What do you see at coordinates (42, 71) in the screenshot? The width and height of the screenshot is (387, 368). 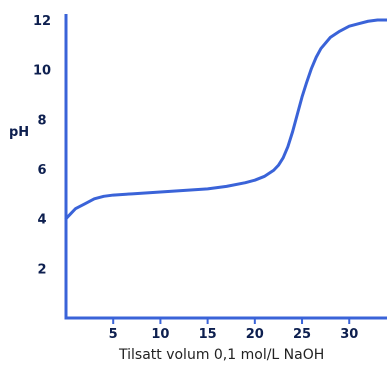 I see `y-tick-label: 10` at bounding box center [42, 71].